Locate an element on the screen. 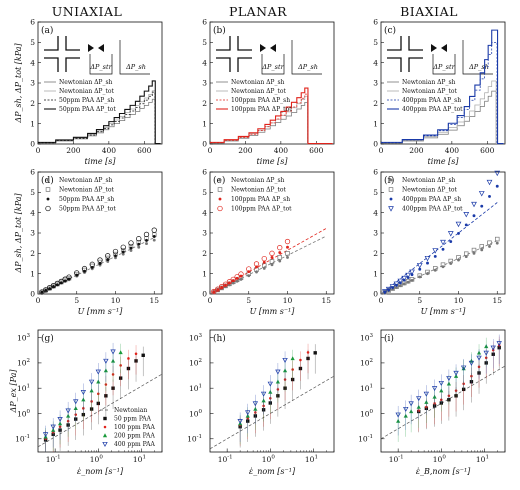 This screenshot has width=520, height=490. pressure-box-right is located at coordinates (134, 57).